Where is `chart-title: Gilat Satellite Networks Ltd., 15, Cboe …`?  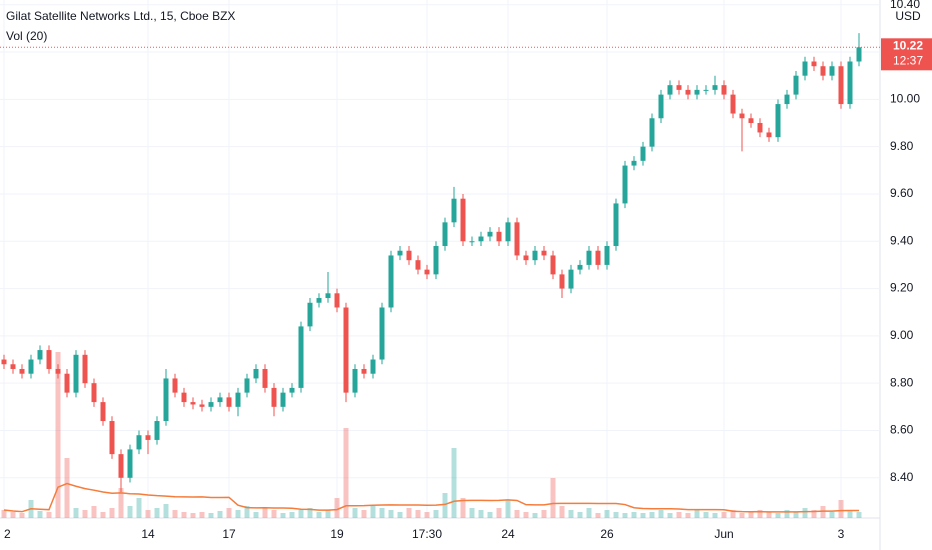
chart-title: Gilat Satellite Networks Ltd., 15, Cboe … is located at coordinates (120, 16).